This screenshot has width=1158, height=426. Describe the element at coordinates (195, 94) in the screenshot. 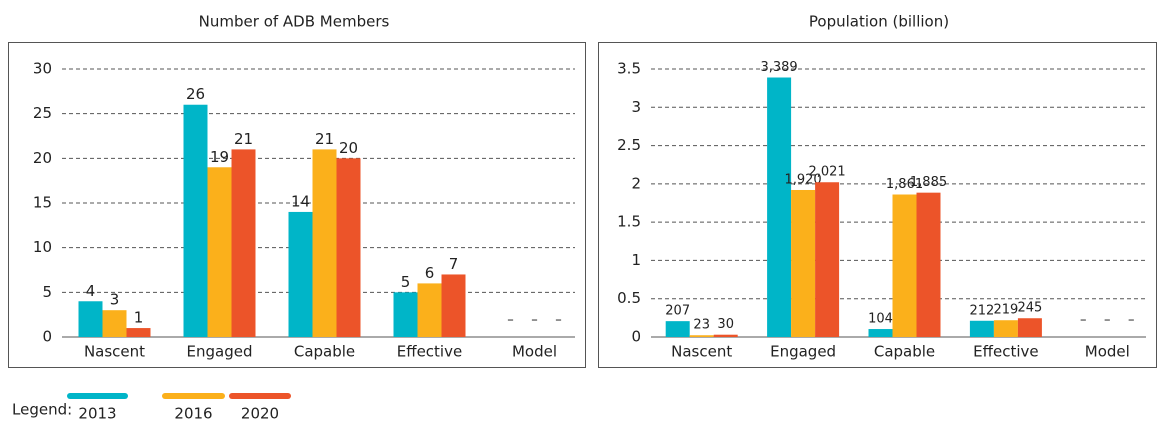

I see `value-label: 26` at that location.